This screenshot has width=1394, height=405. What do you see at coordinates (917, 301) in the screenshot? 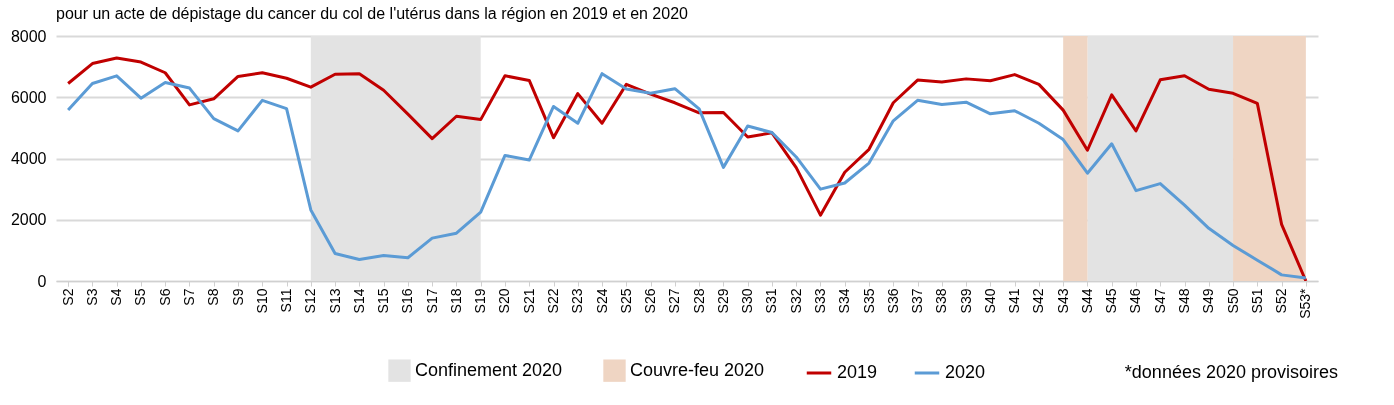
I see `x-tick-label: S37` at bounding box center [917, 301].